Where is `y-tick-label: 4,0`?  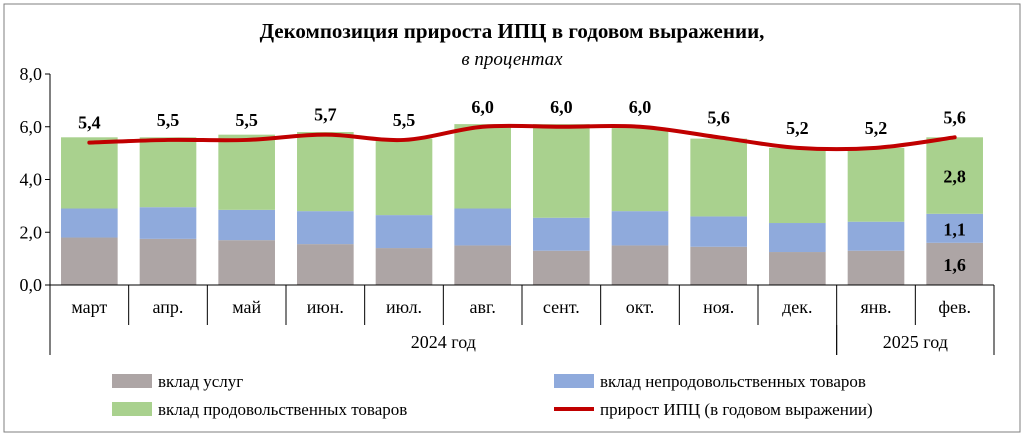
y-tick-label: 4,0 is located at coordinates (31, 180).